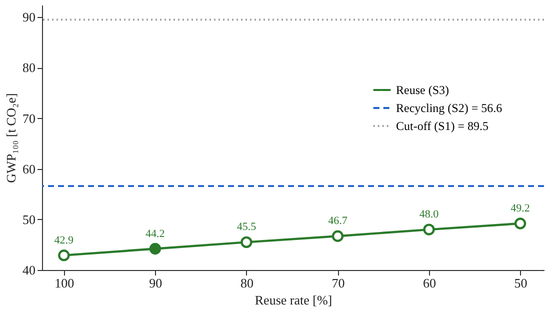  What do you see at coordinates (449, 108) in the screenshot?
I see `legend-label: Recycling (S2) = 56.6` at bounding box center [449, 108].